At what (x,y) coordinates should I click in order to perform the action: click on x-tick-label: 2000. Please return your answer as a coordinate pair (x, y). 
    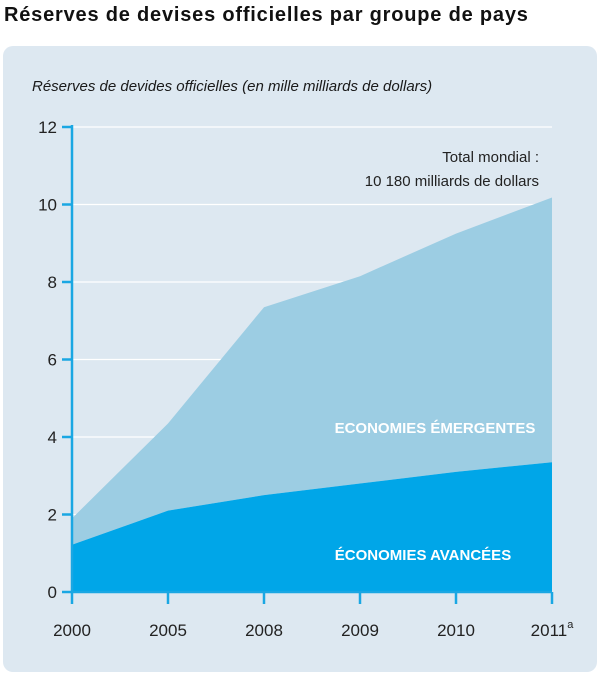
    Looking at the image, I should click on (72, 630).